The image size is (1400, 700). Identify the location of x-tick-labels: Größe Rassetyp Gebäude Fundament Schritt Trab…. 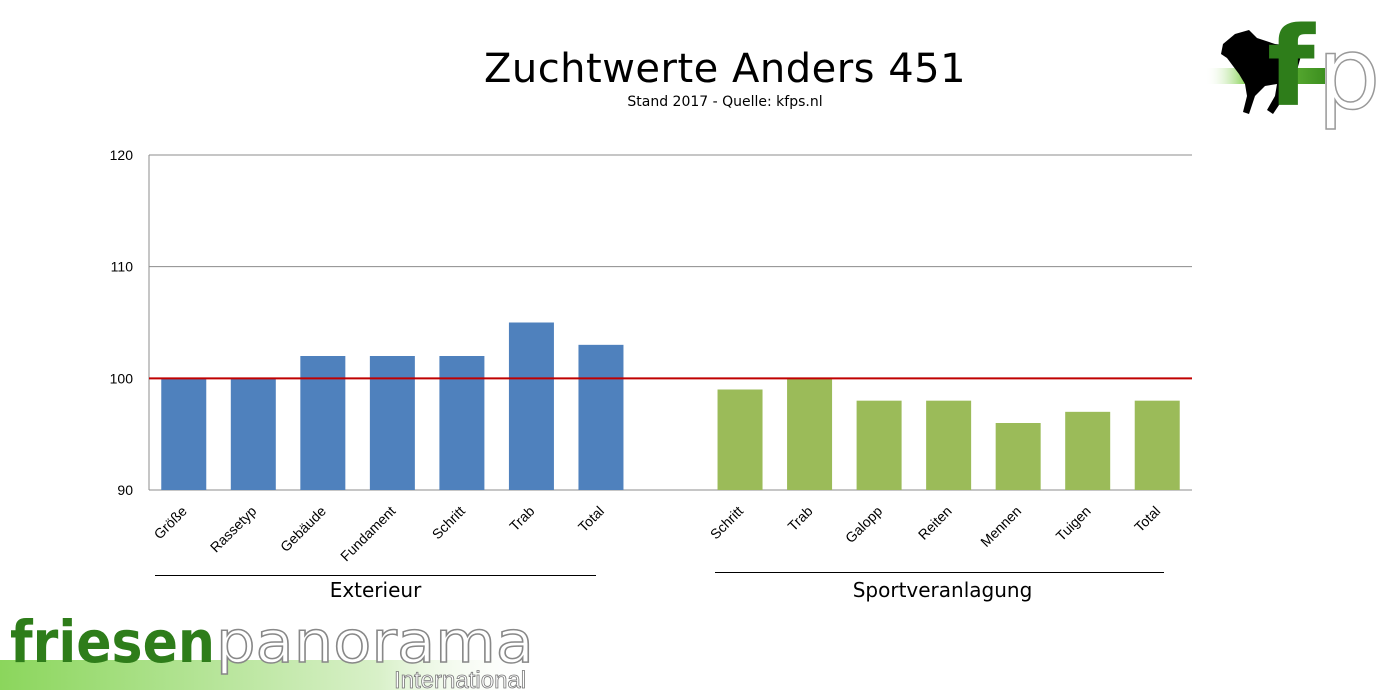
(657, 534).